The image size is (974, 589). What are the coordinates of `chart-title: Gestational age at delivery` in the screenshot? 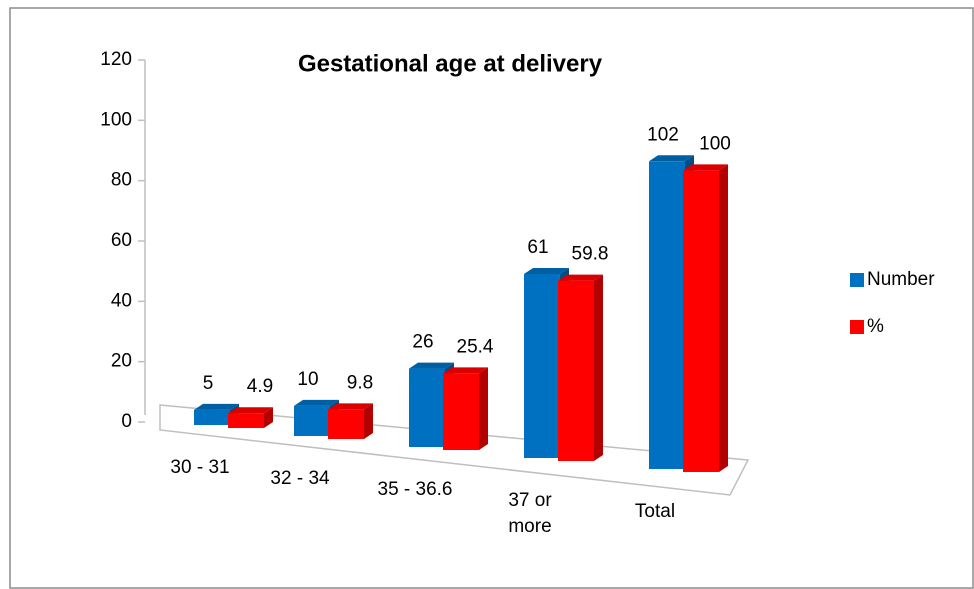 It's located at (450, 63).